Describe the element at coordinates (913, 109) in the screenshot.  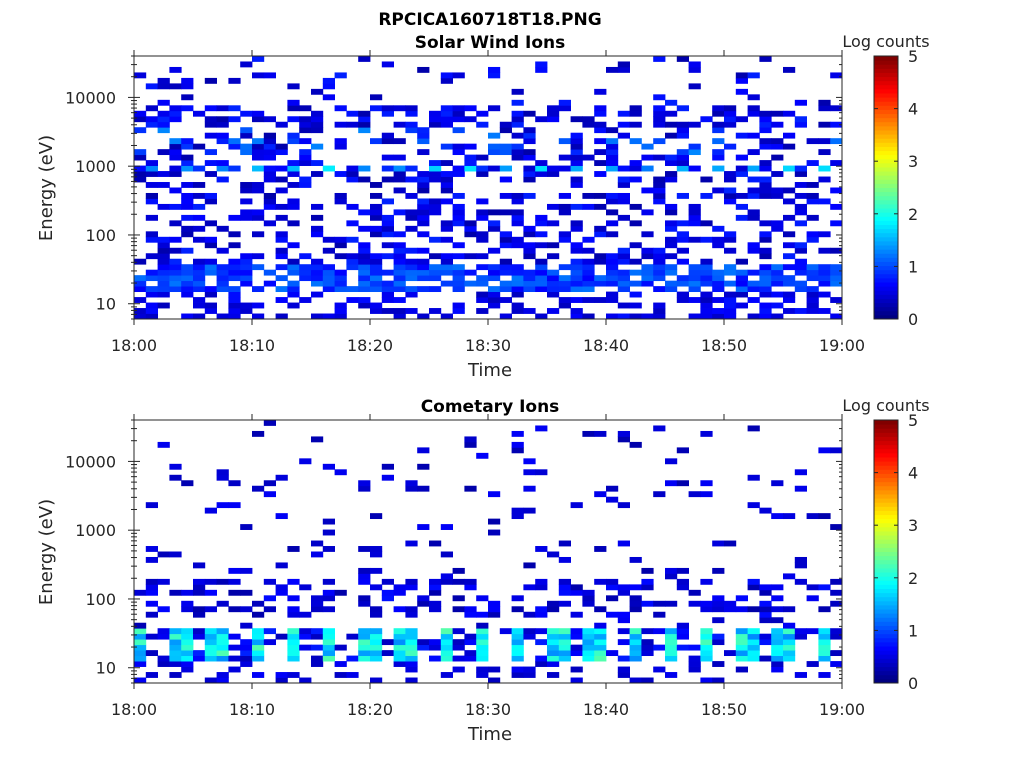
I see `colorbar-tick-label: 4` at that location.